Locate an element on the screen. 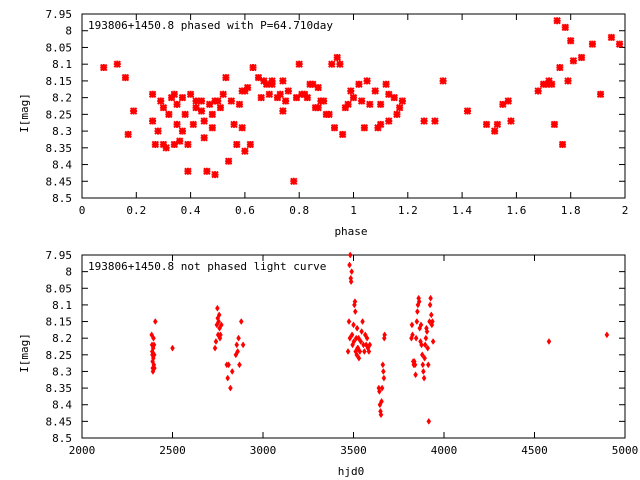  unphased-plot-title: 193806+1450.8 not phased light curve is located at coordinates (207, 266).